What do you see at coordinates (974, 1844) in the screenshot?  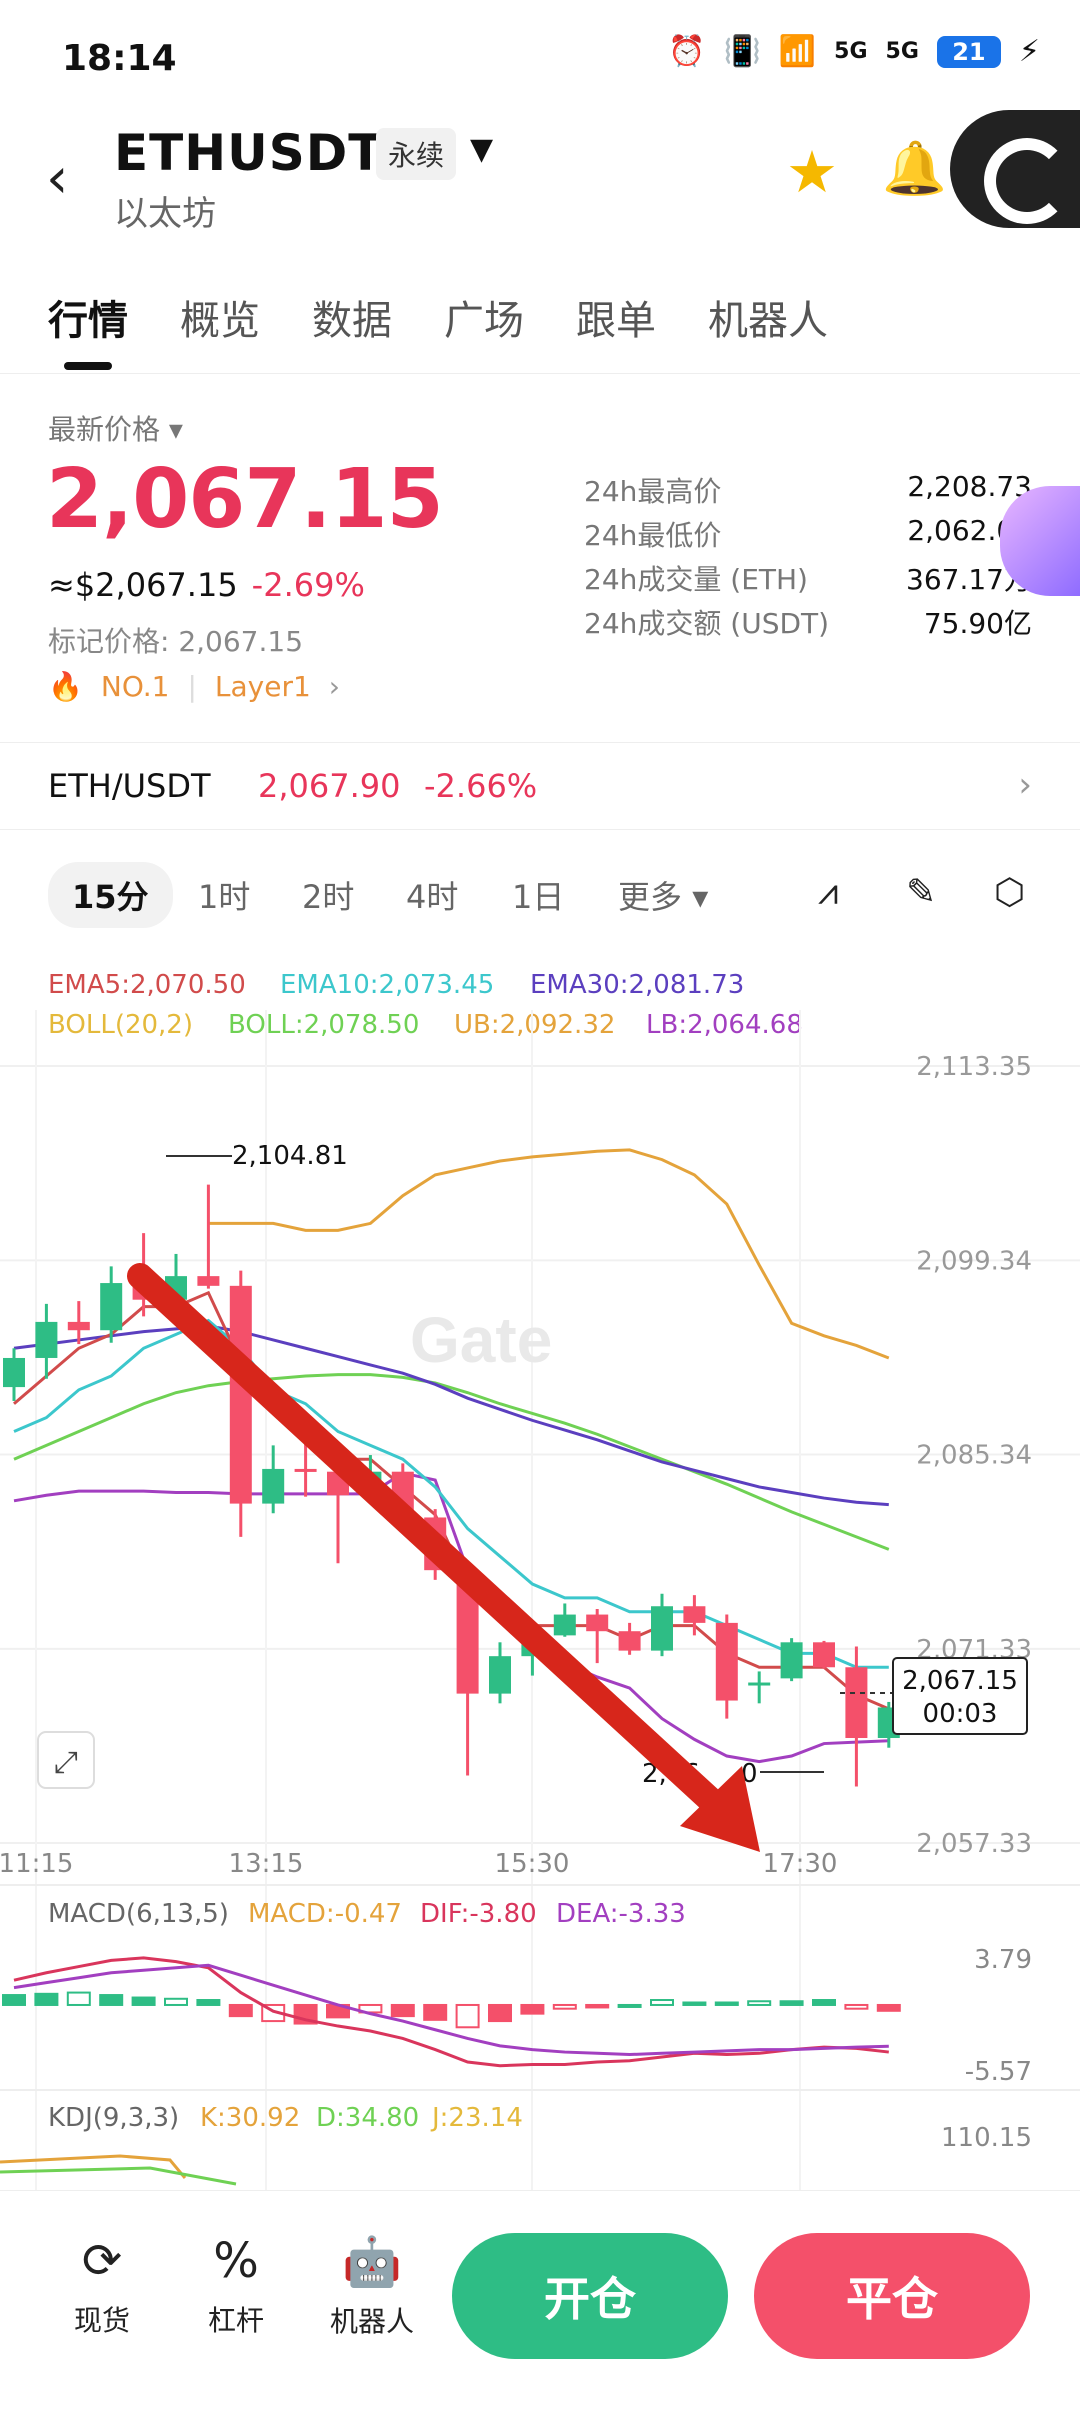 I see `y-tick-label: 2,057.33` at bounding box center [974, 1844].